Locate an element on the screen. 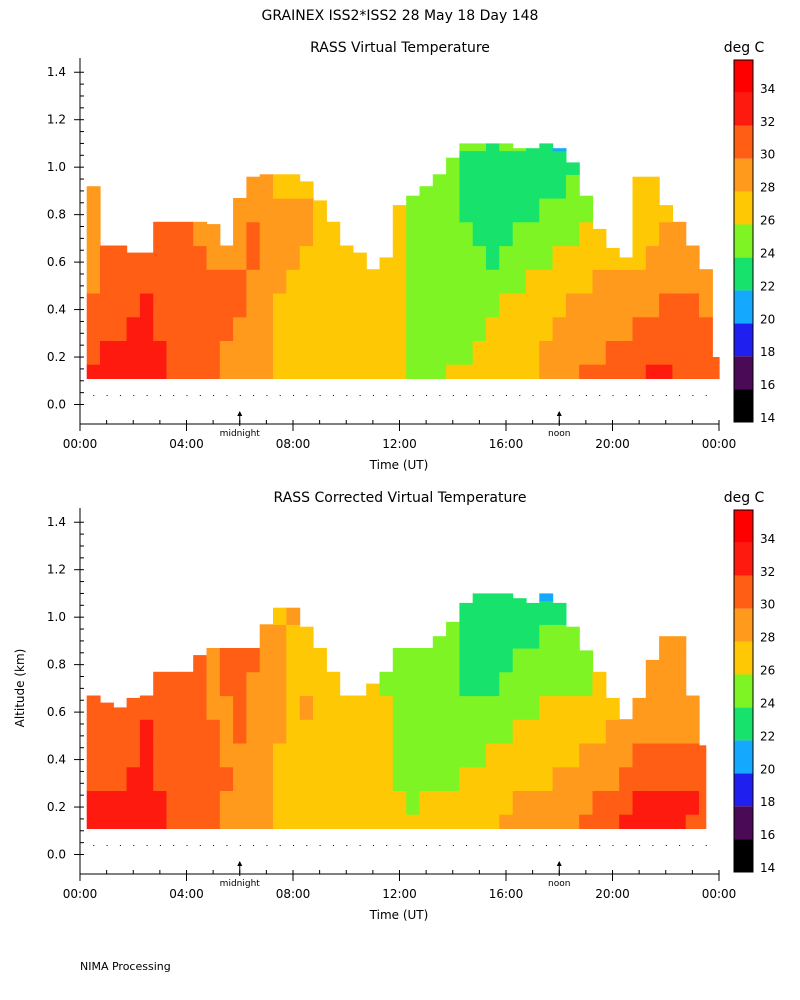 This screenshot has height=1000, width=800. y-tick-label: 0.2 is located at coordinates (56, 357).